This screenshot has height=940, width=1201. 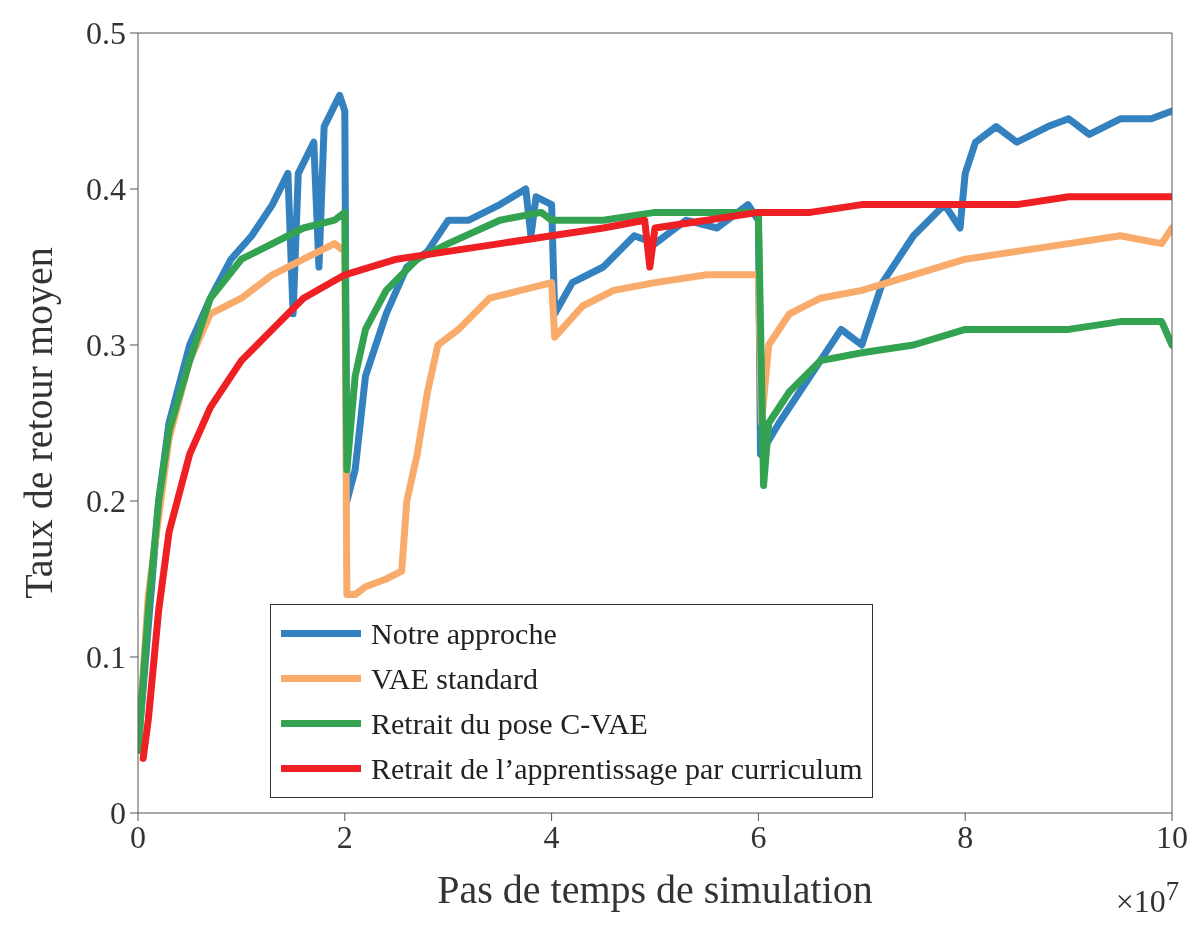 What do you see at coordinates (39, 423) in the screenshot?
I see `y-axis-title: Taux de retour moyen` at bounding box center [39, 423].